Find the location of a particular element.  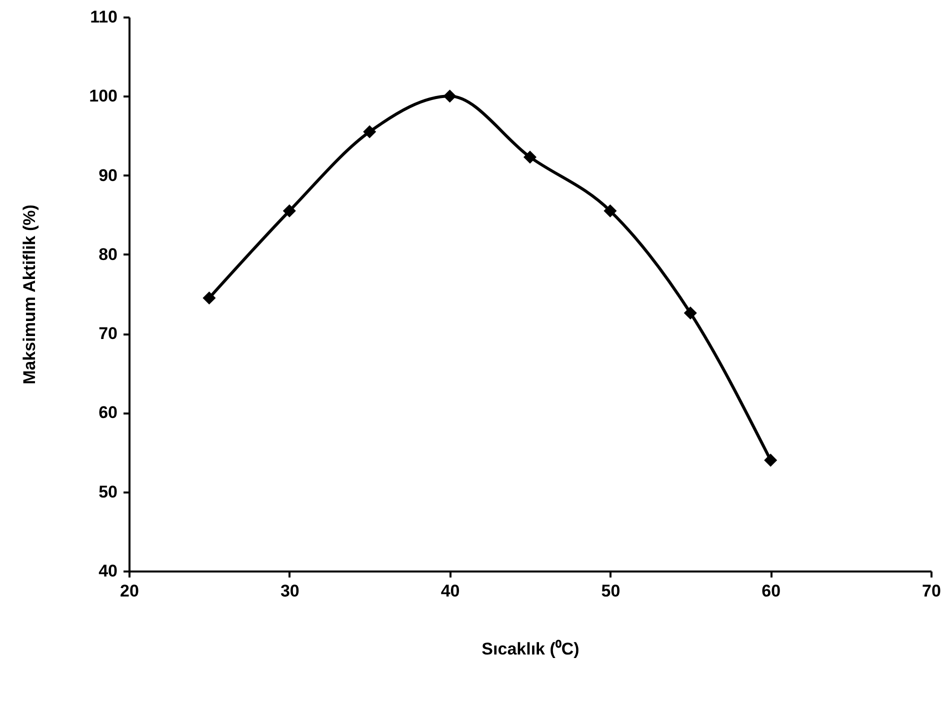

x-tick-label: 50 is located at coordinates (610, 591).